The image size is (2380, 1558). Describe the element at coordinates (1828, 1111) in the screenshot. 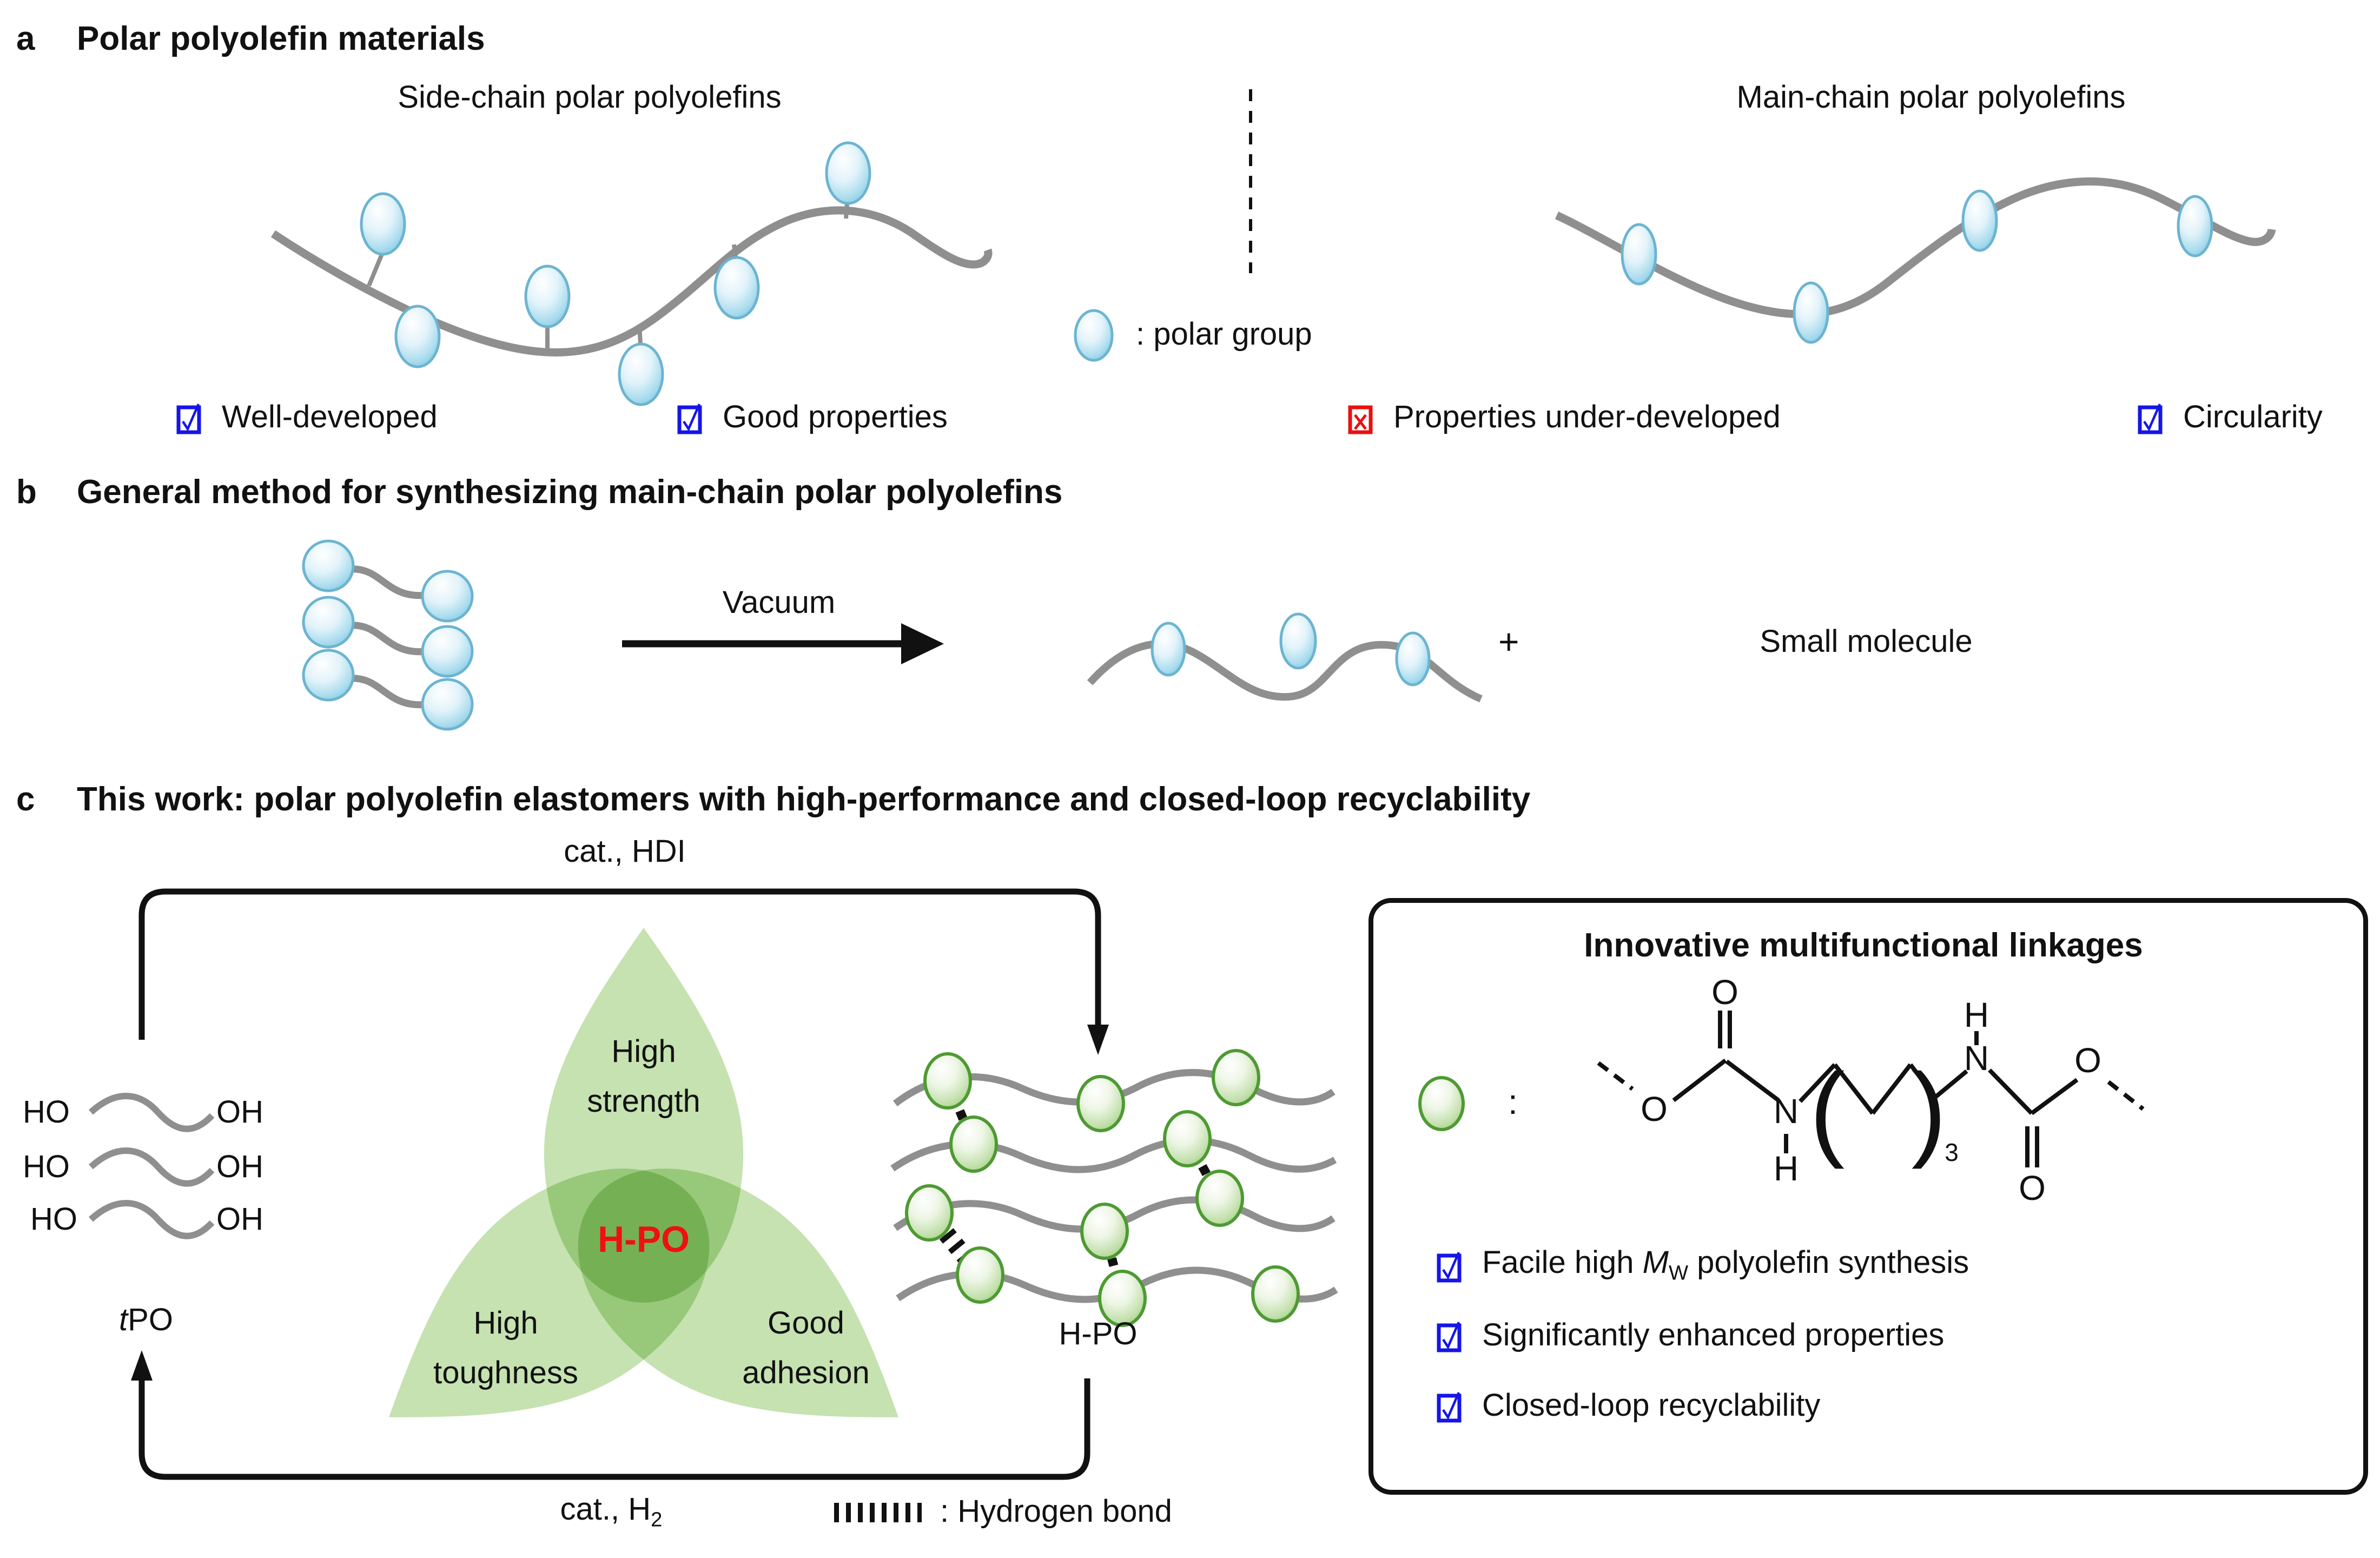

I see `paren-open: (` at that location.